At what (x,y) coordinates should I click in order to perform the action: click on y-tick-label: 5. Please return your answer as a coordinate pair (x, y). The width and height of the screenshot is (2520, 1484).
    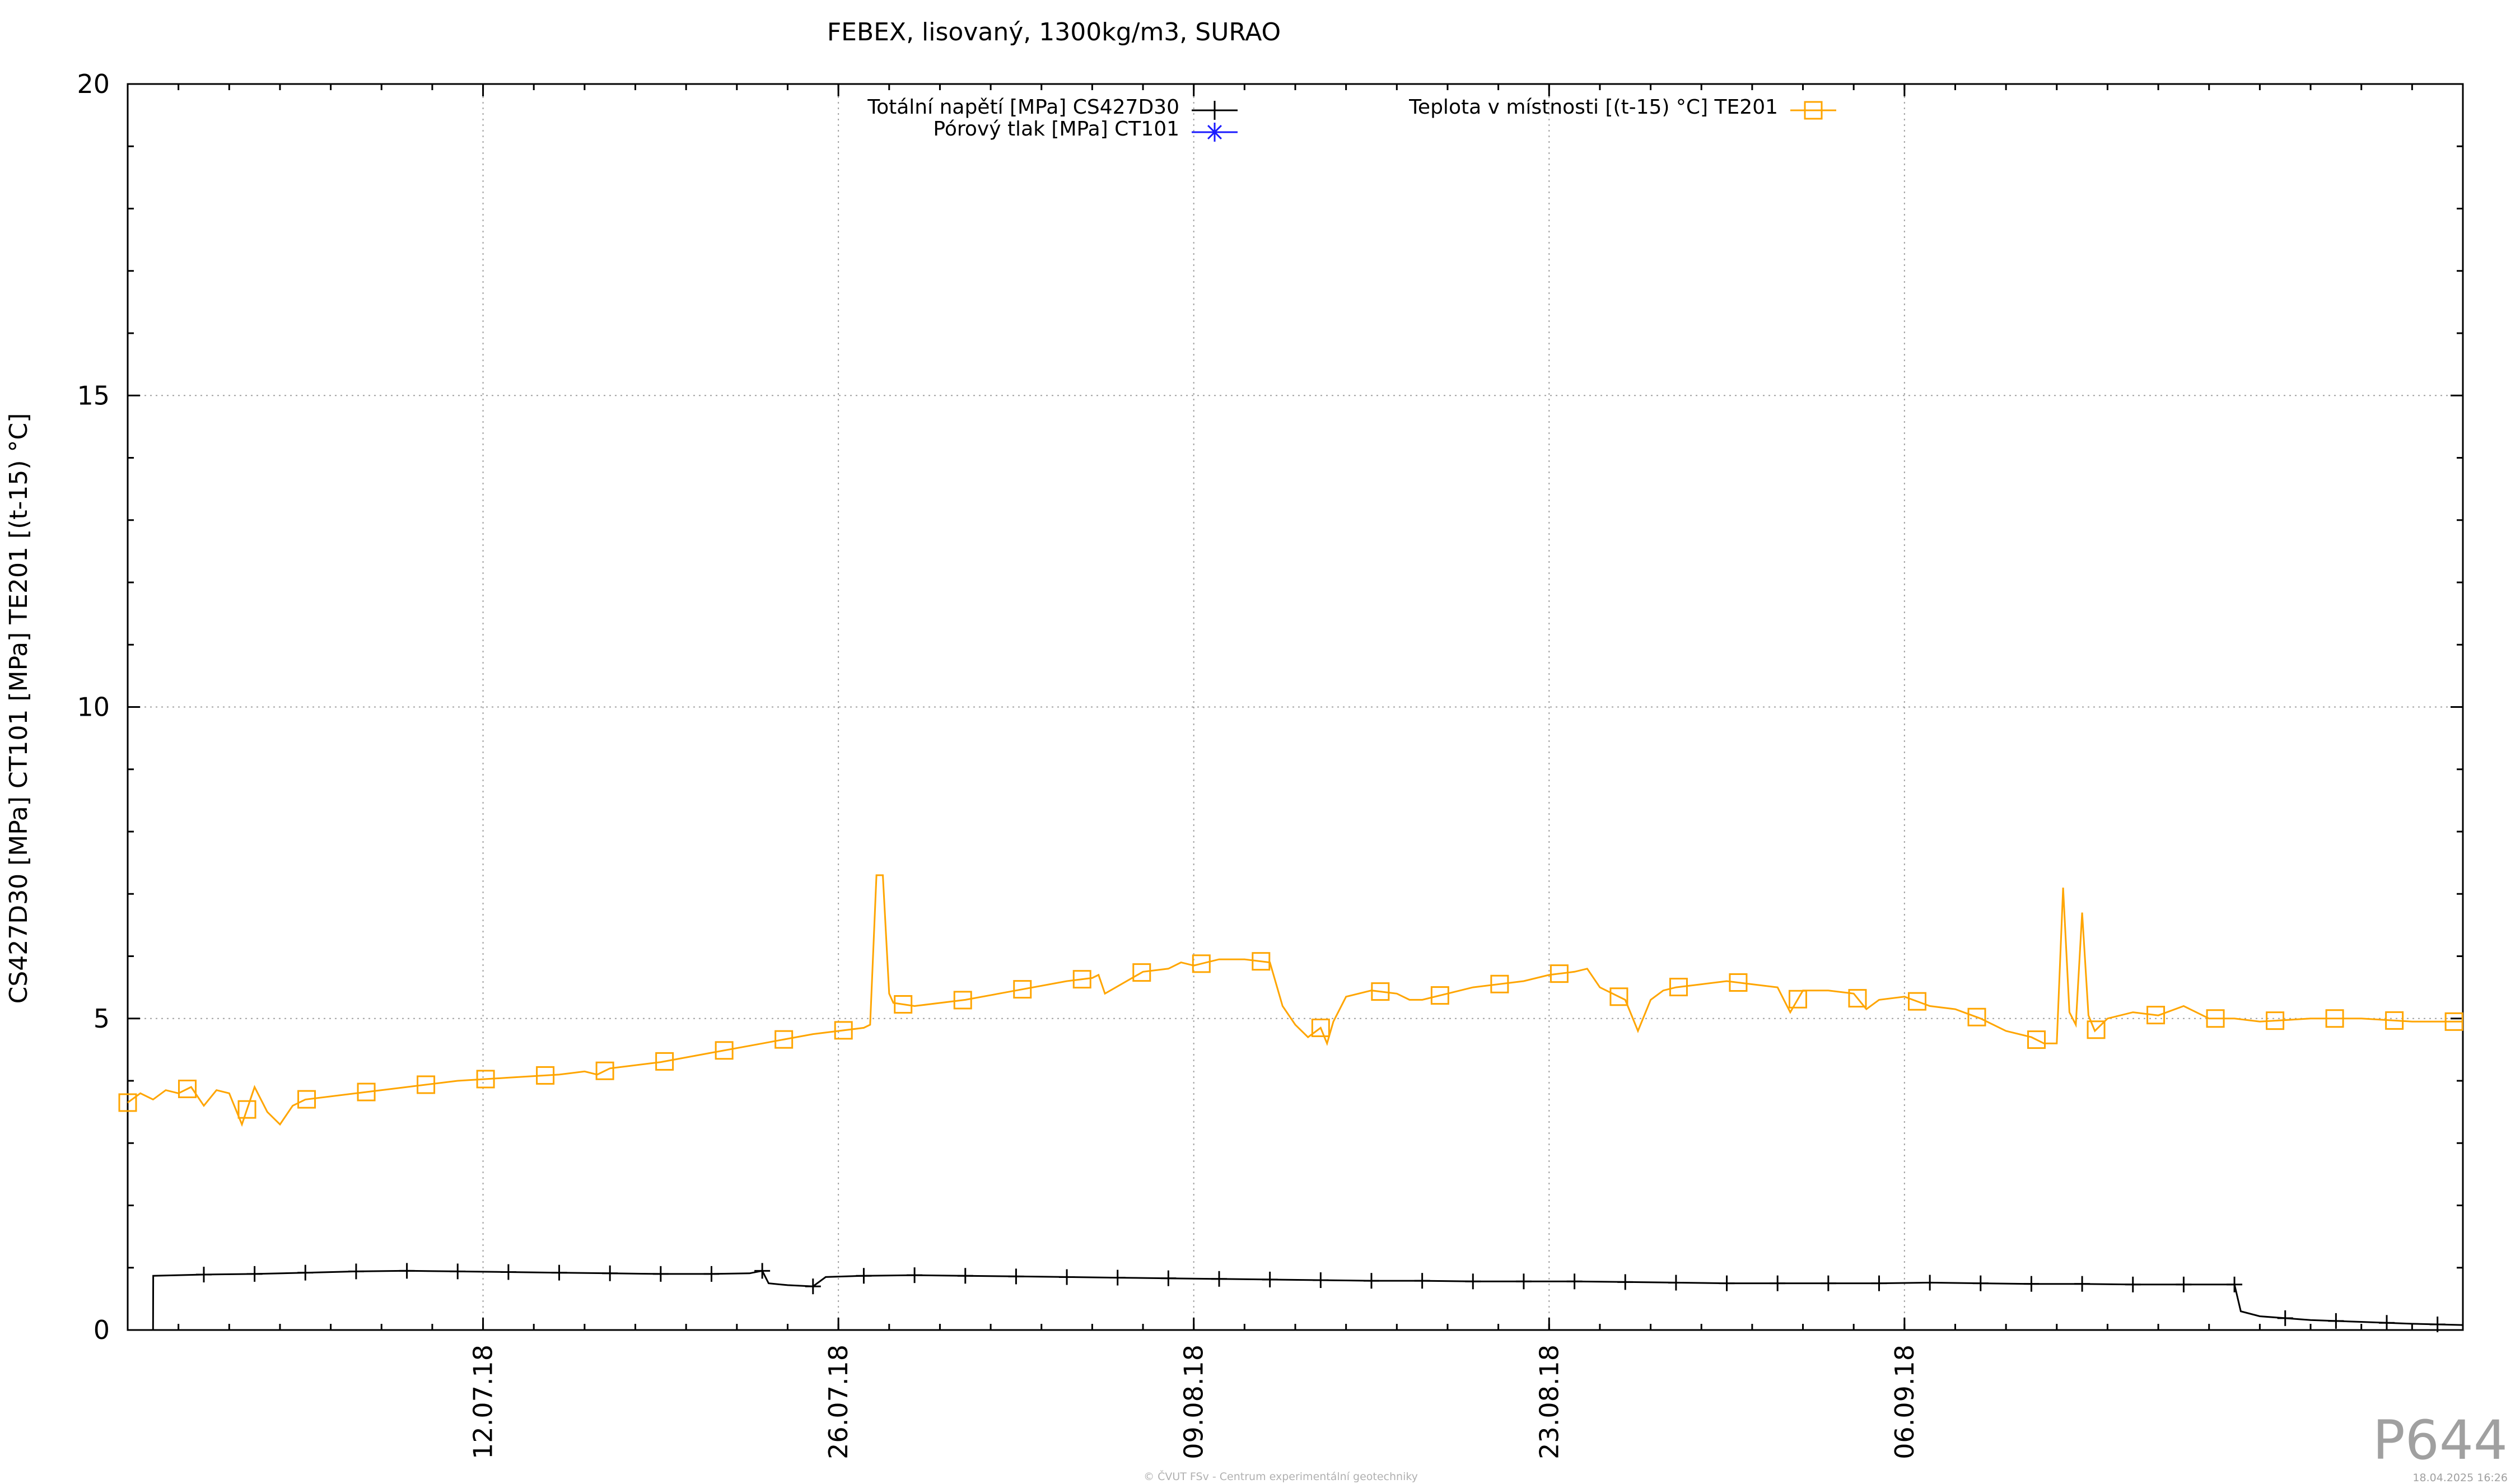
    Looking at the image, I should click on (102, 1019).